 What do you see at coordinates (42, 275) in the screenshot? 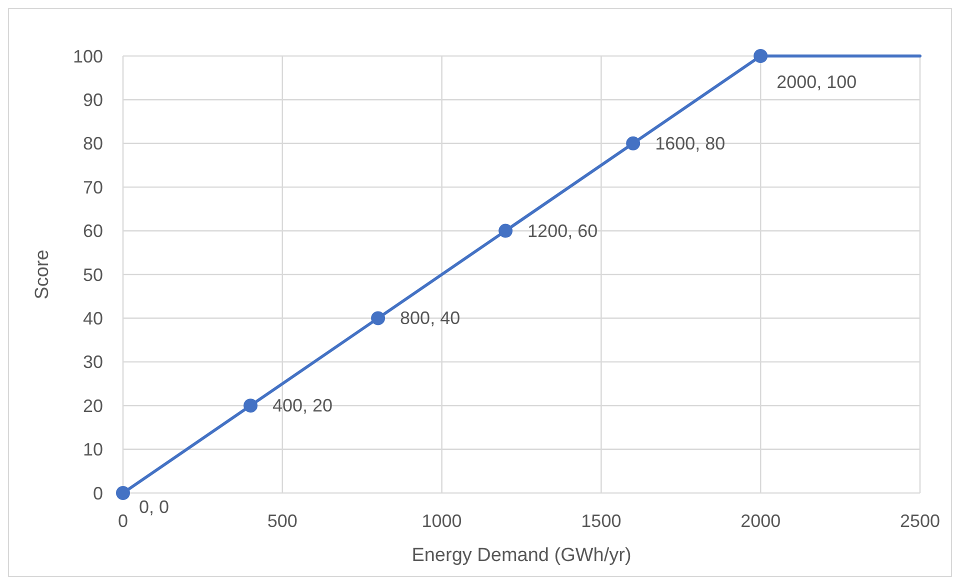
I see `y-axis-title: Score` at bounding box center [42, 275].